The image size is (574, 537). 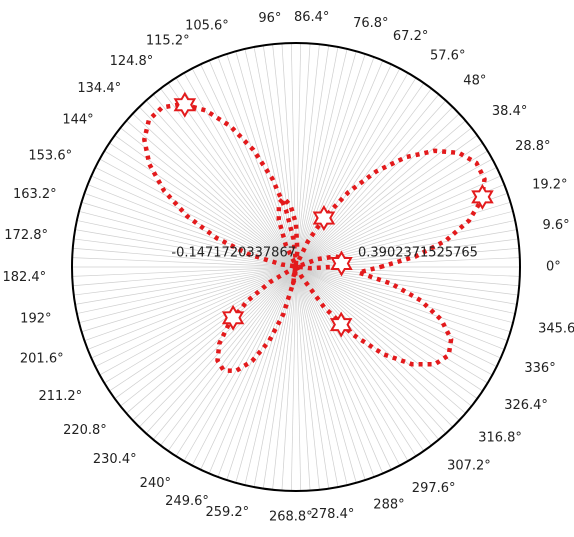 What do you see at coordinates (418, 253) in the screenshot?
I see `r-tick-label: 0.3902371525765` at bounding box center [418, 253].